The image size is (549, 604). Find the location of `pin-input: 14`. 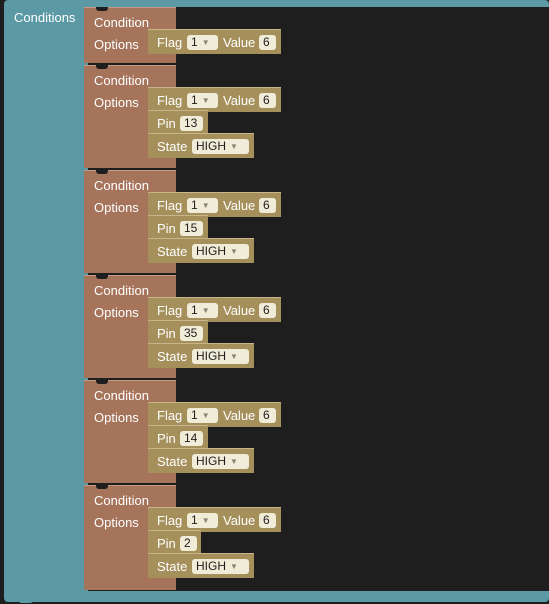

pin-input: 14 is located at coordinates (191, 438).